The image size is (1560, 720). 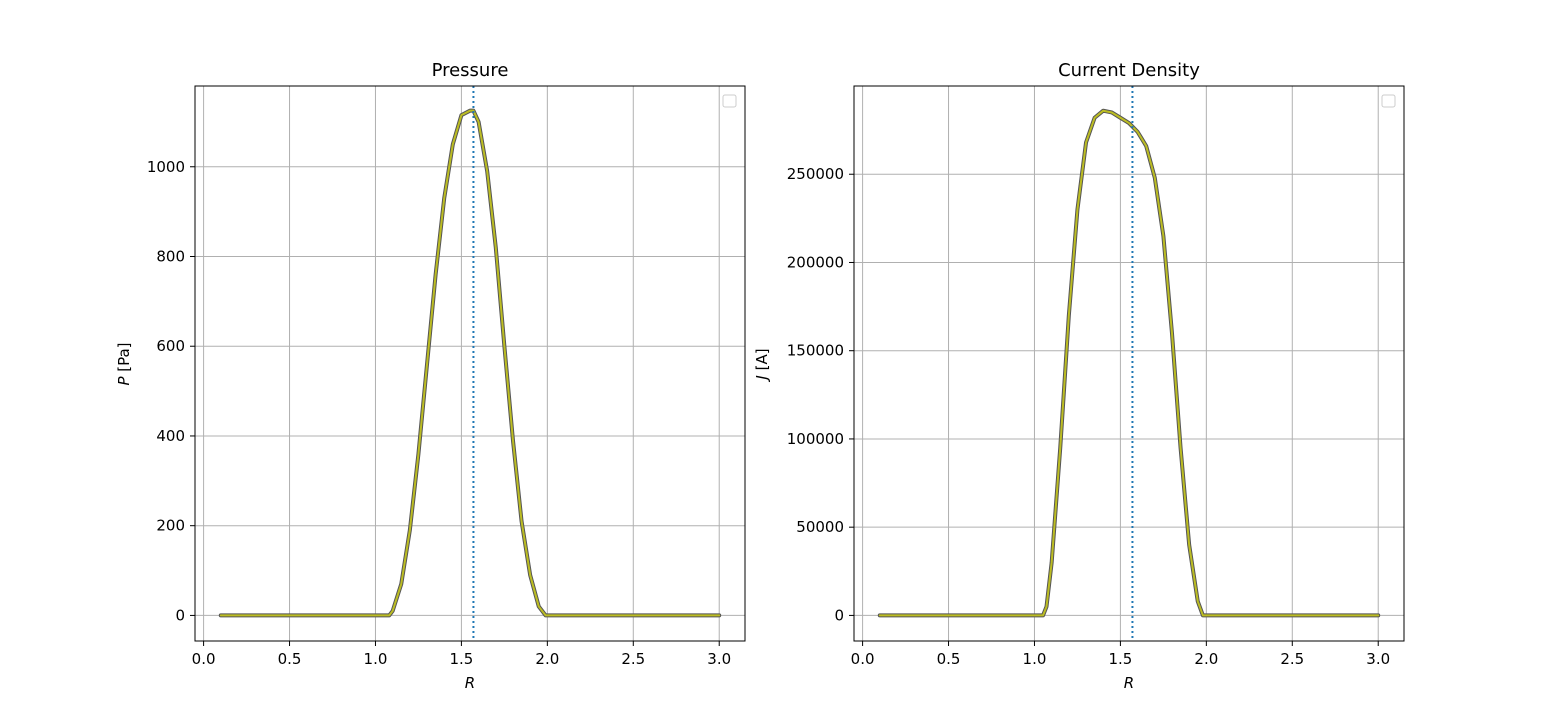 I want to click on y-axis-label-symbol: J, so click(x=762, y=378).